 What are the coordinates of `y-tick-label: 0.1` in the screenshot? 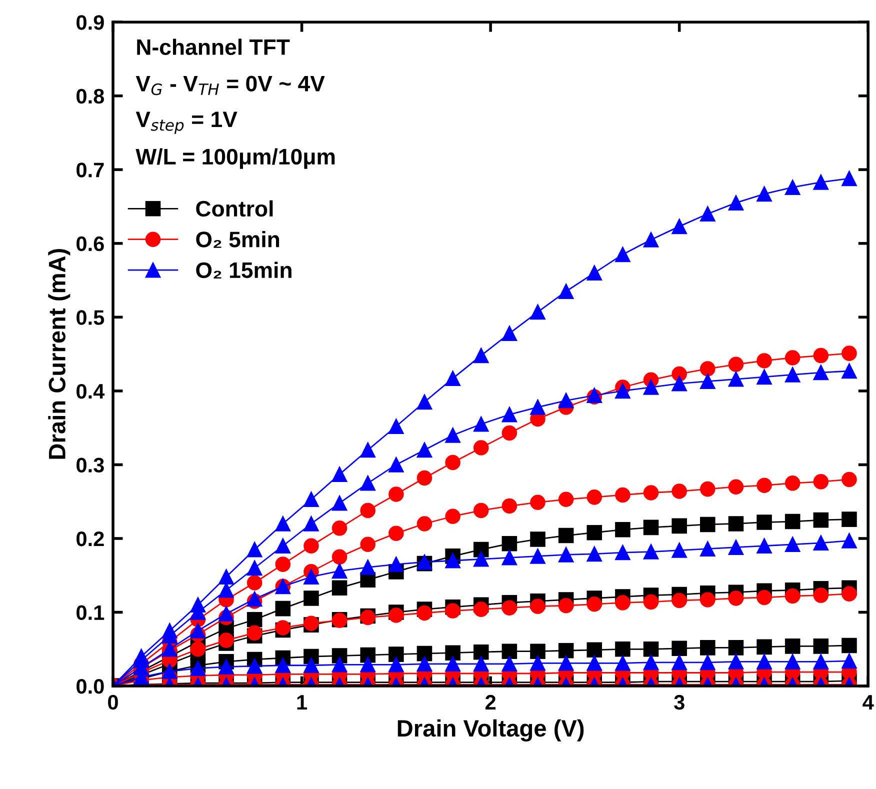 It's located at (90, 612).